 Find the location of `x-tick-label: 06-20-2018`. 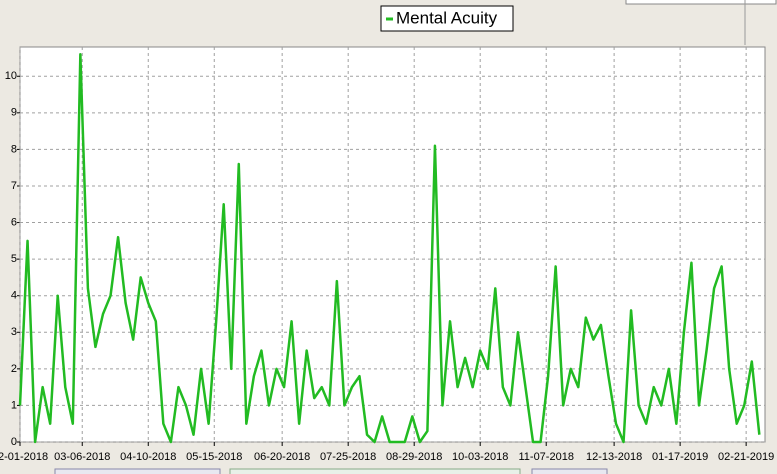

x-tick-label: 06-20-2018 is located at coordinates (282, 457).